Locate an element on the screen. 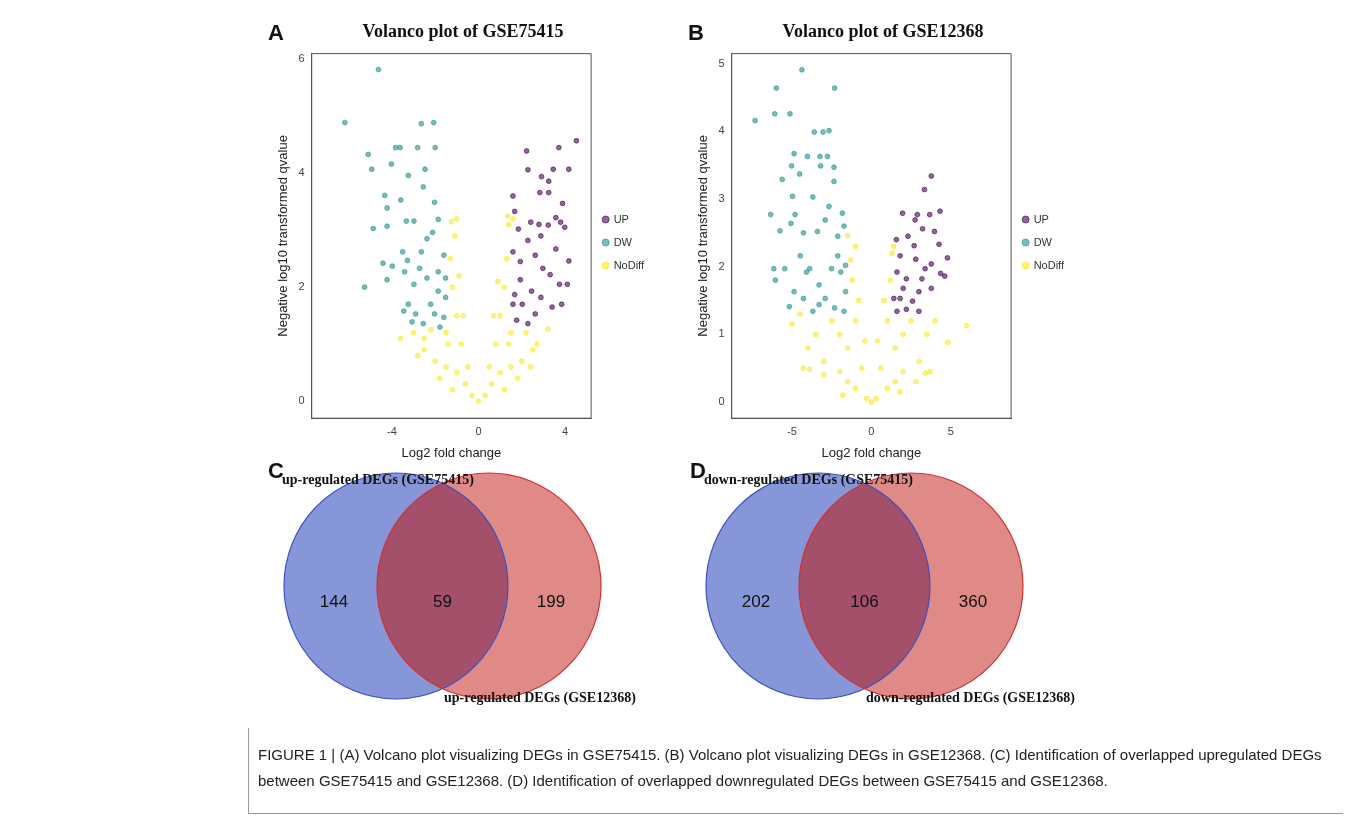  y-tick-label: 6 is located at coordinates (301, 58).